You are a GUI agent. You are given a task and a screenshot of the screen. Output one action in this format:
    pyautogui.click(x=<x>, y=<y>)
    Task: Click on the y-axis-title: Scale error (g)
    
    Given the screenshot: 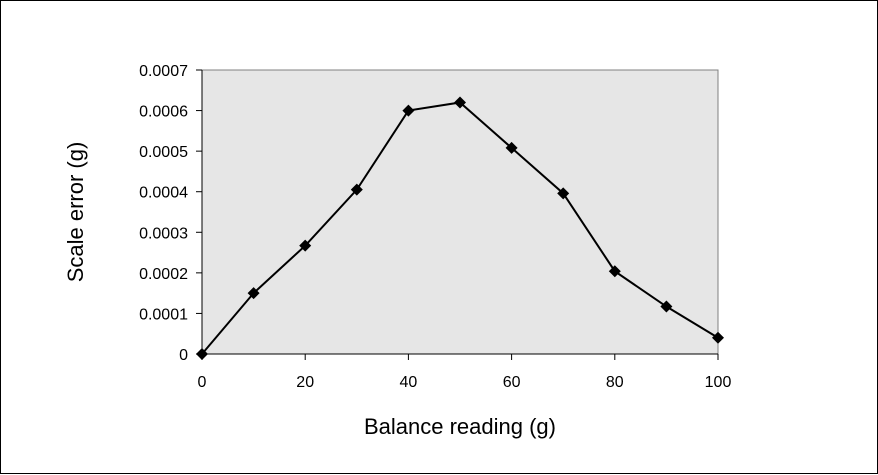 What is the action you would take?
    pyautogui.click(x=75, y=212)
    